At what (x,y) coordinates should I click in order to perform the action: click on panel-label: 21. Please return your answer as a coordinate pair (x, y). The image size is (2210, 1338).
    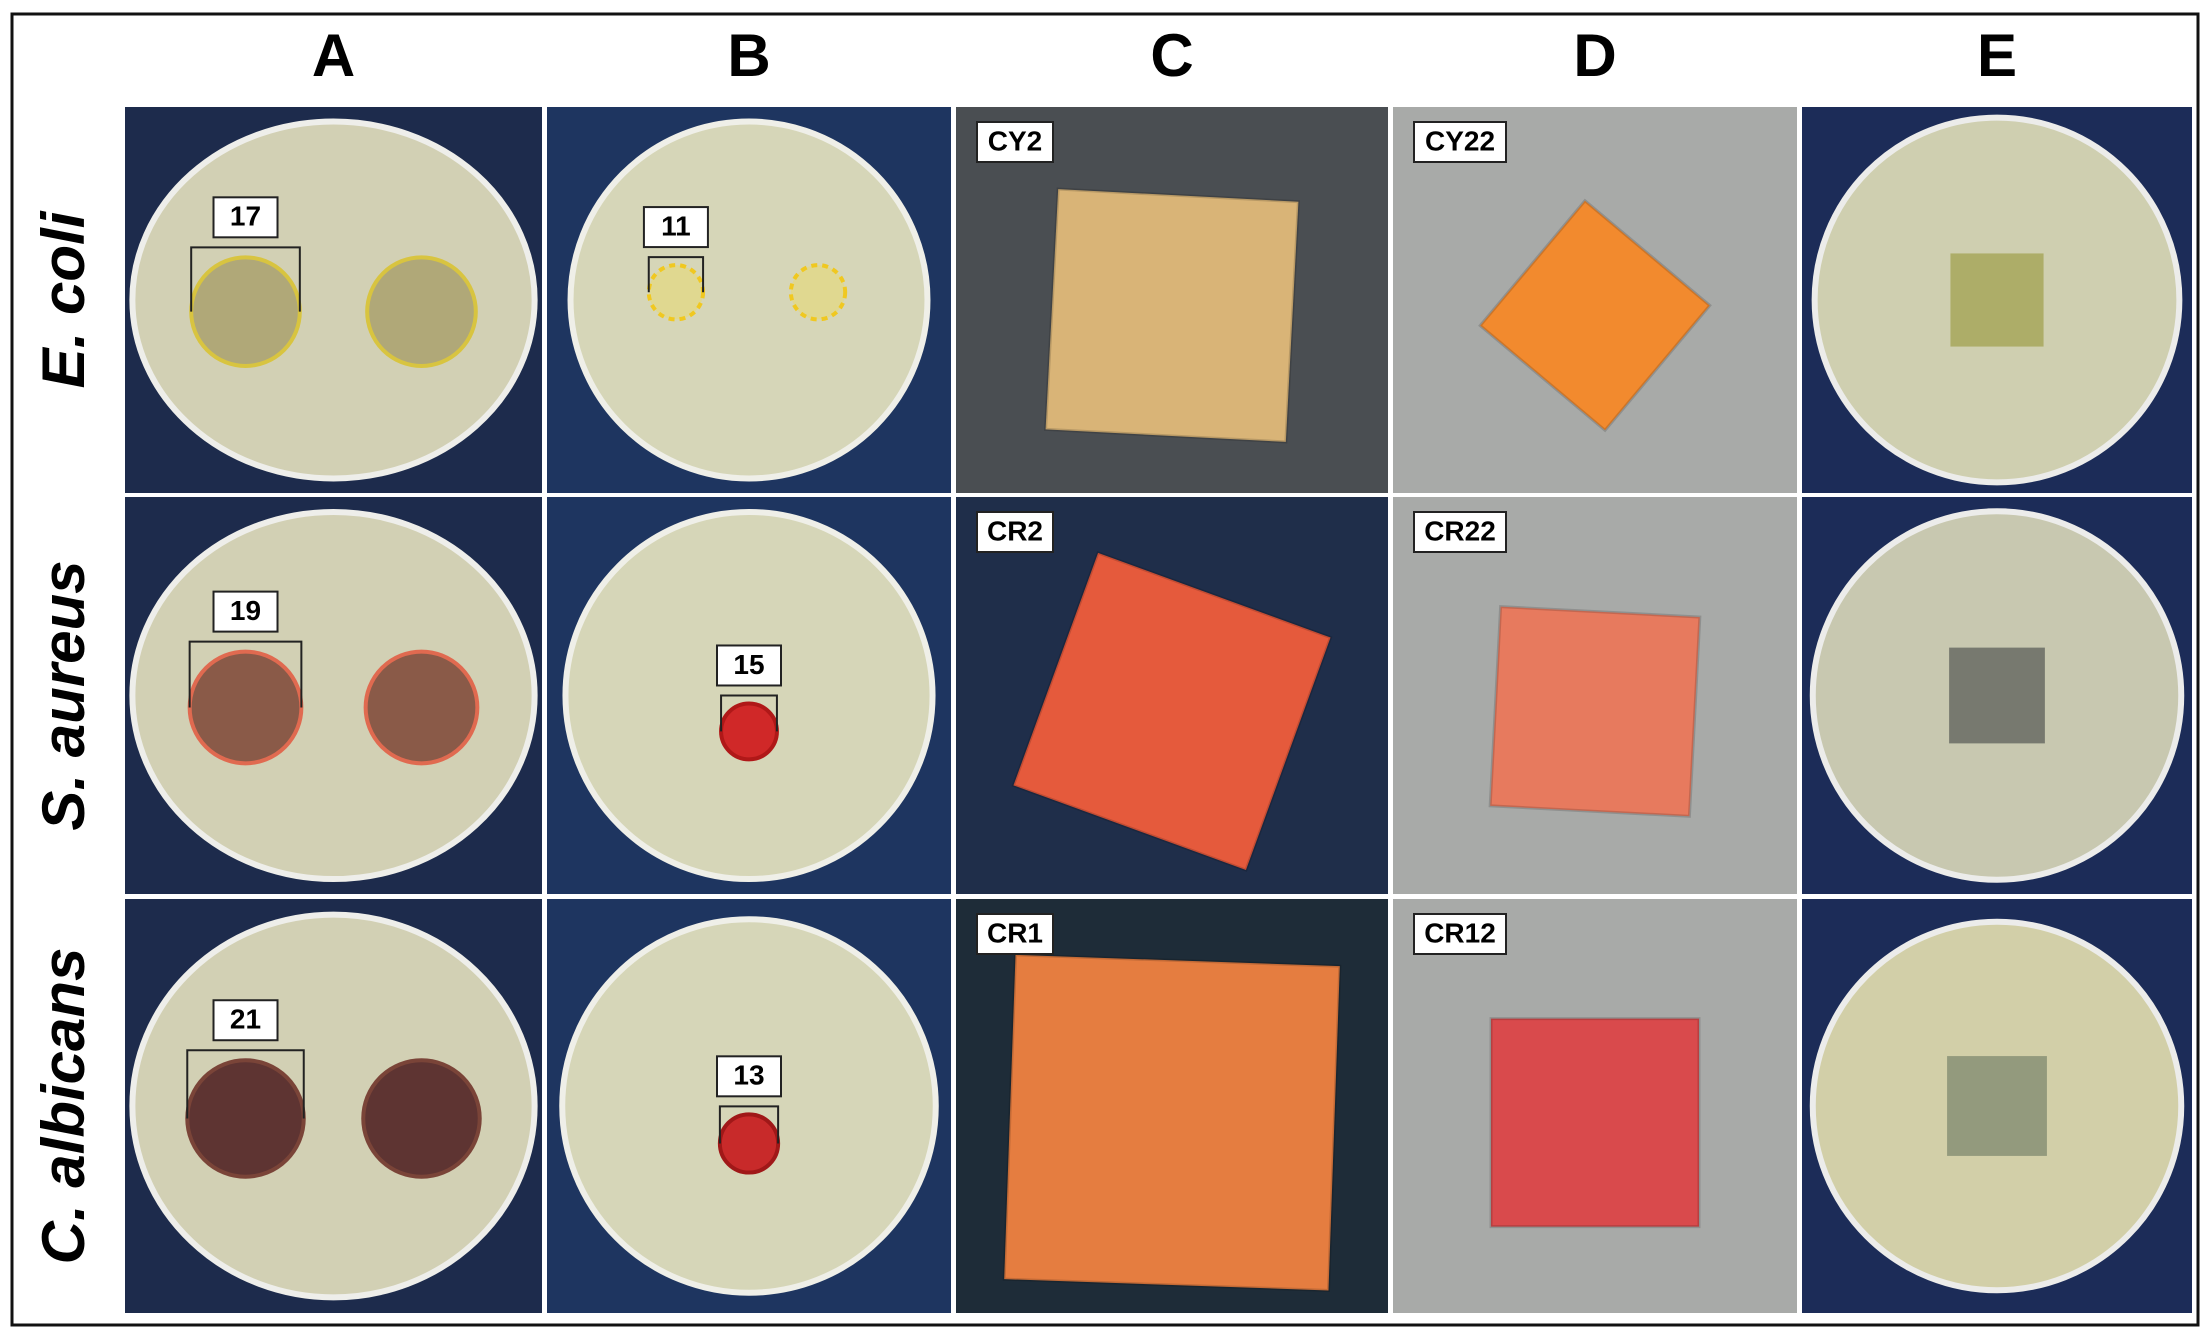
    Looking at the image, I should click on (245, 1019).